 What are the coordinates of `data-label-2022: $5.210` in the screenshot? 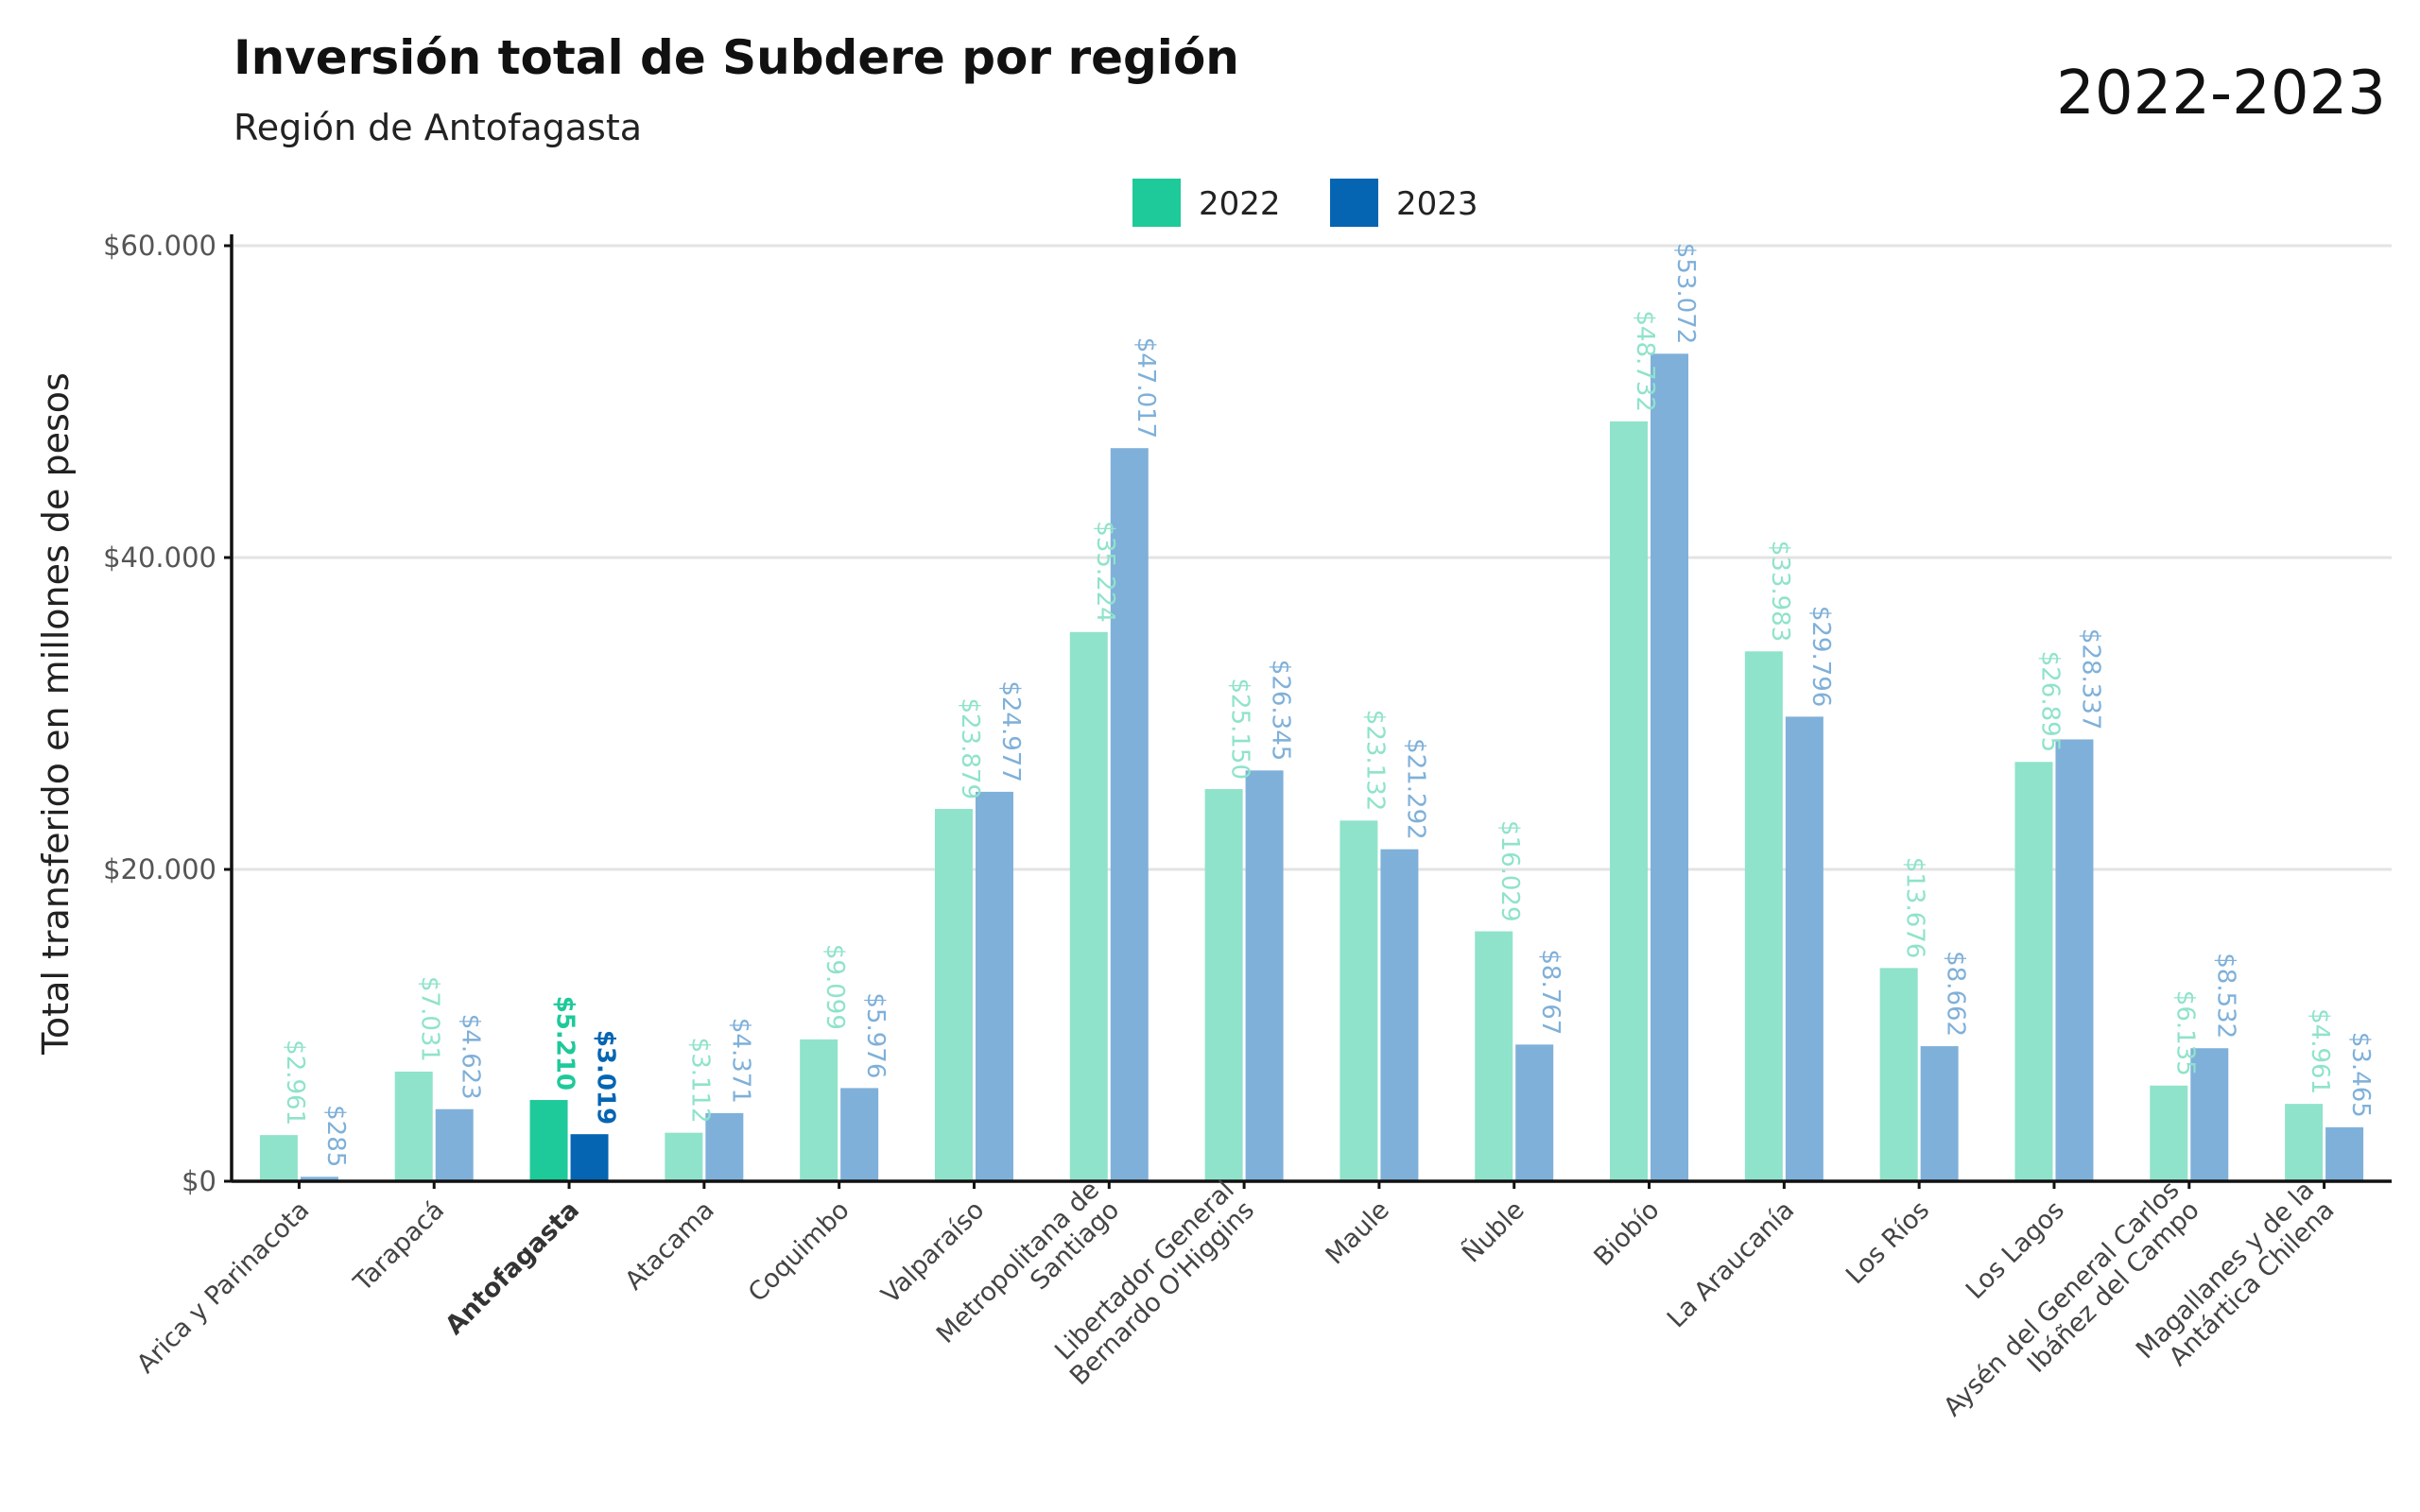 It's located at (565, 1043).